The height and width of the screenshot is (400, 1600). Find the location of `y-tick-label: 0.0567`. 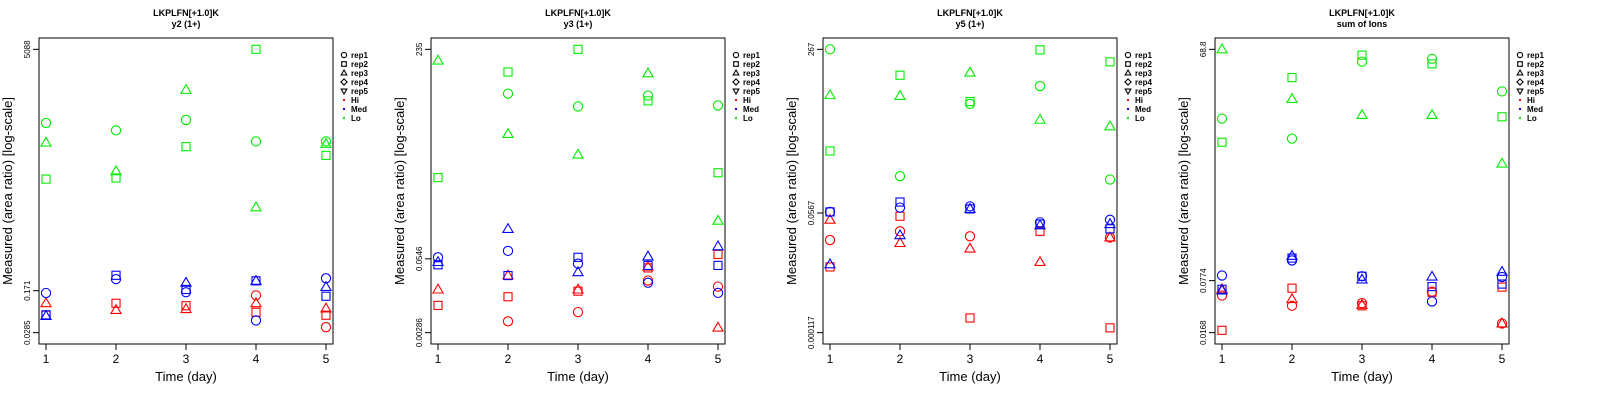

y-tick-label: 0.0567 is located at coordinates (811, 212).